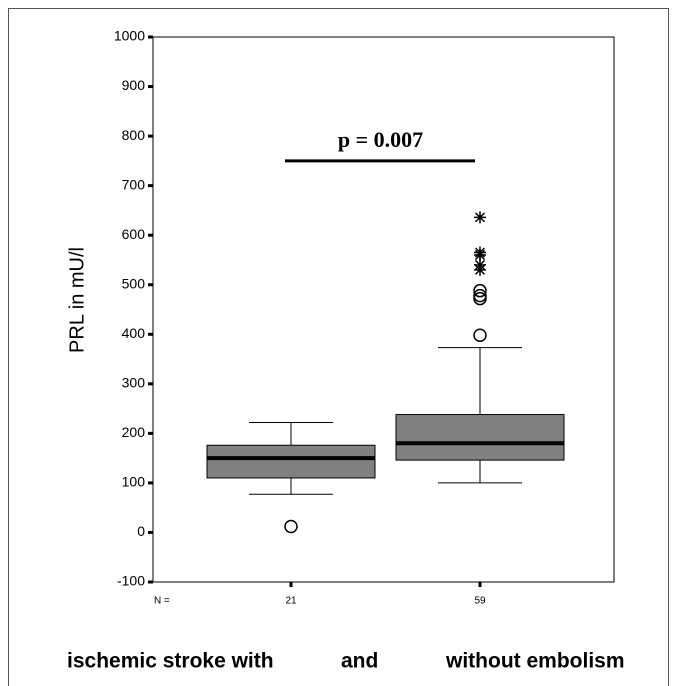 This screenshot has width=677, height=686. What do you see at coordinates (480, 601) in the screenshot?
I see `n-count: 59` at bounding box center [480, 601].